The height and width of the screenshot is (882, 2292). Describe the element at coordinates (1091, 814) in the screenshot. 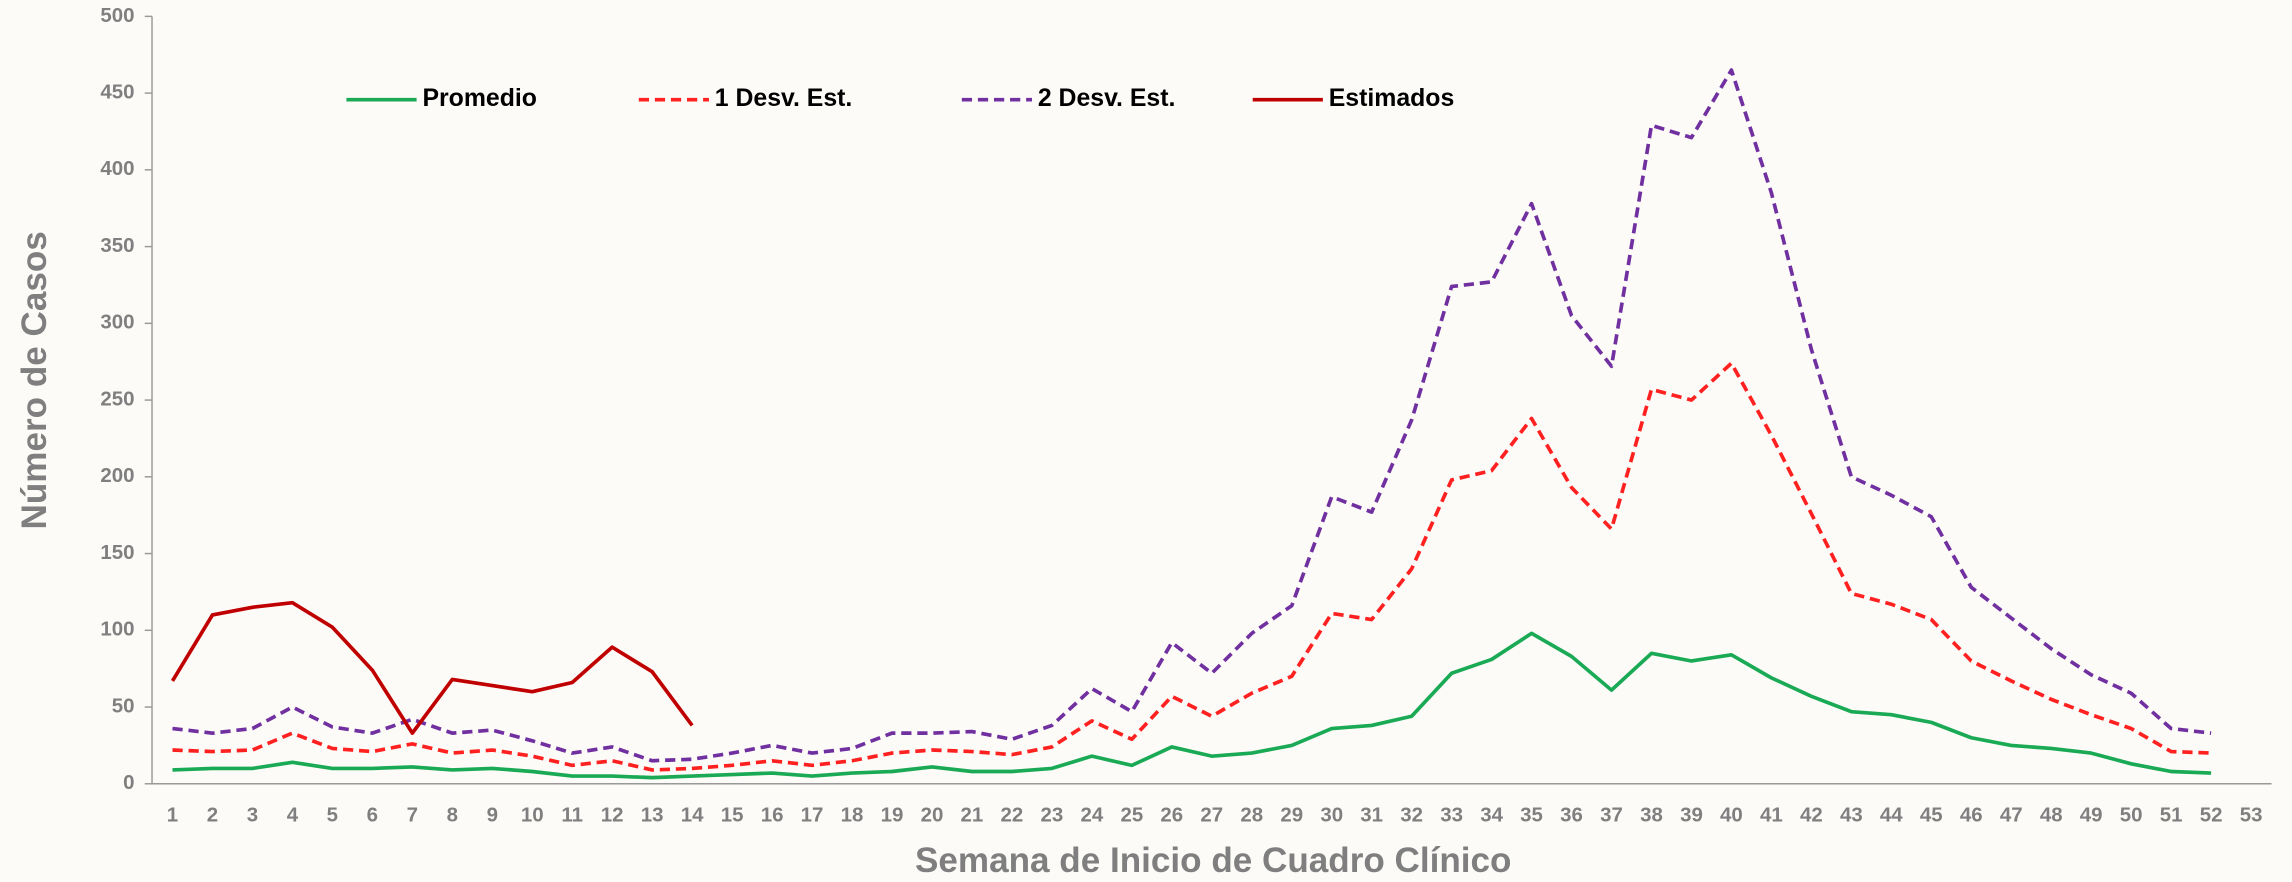

I see `x-tick-label: 24` at that location.